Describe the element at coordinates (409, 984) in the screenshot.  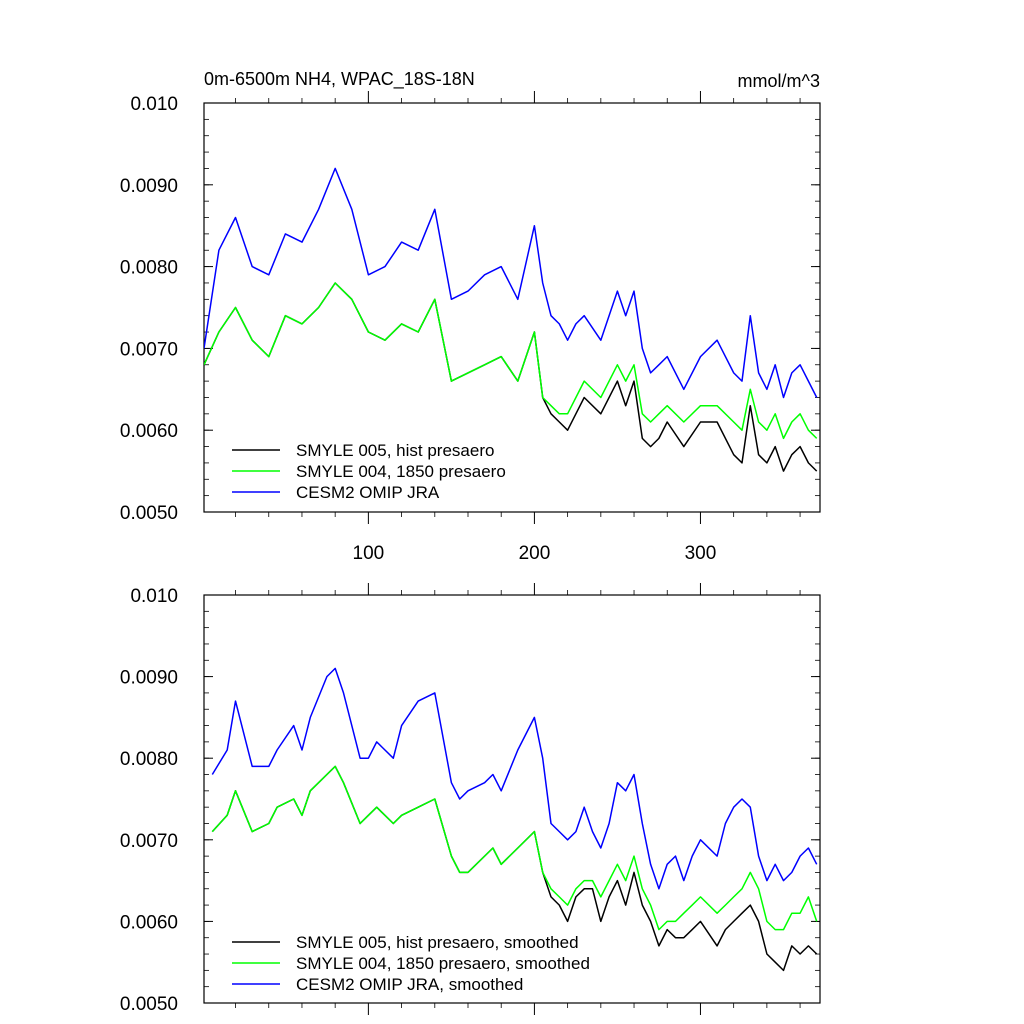
I see `legend-label: CESM2 OMIP JRA, smoothed` at that location.